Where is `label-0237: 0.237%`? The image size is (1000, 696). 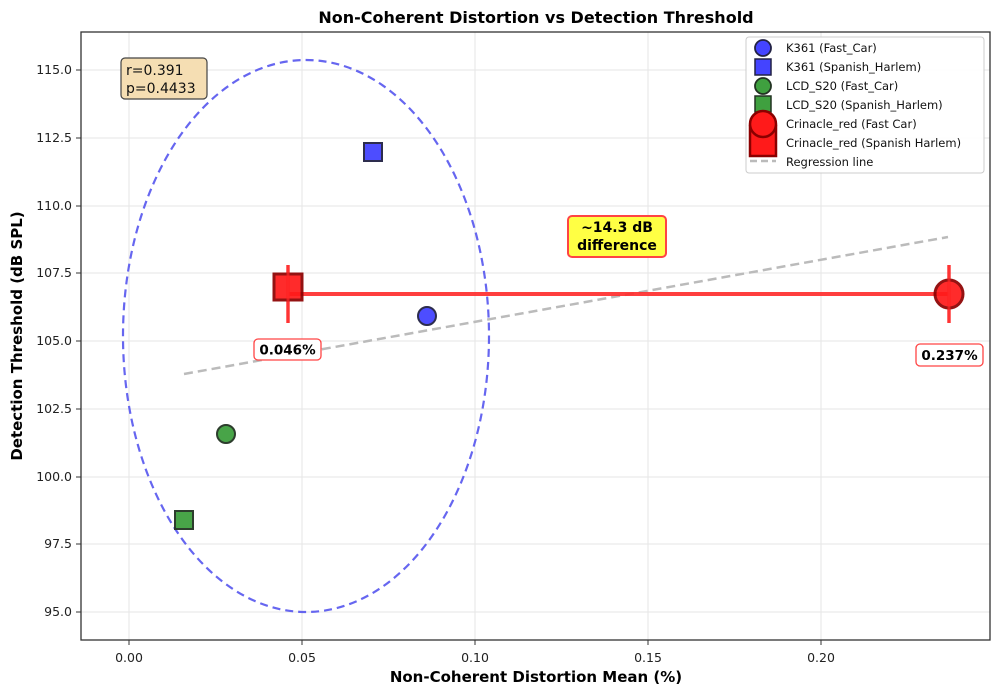
label-0237: 0.237% is located at coordinates (949, 355).